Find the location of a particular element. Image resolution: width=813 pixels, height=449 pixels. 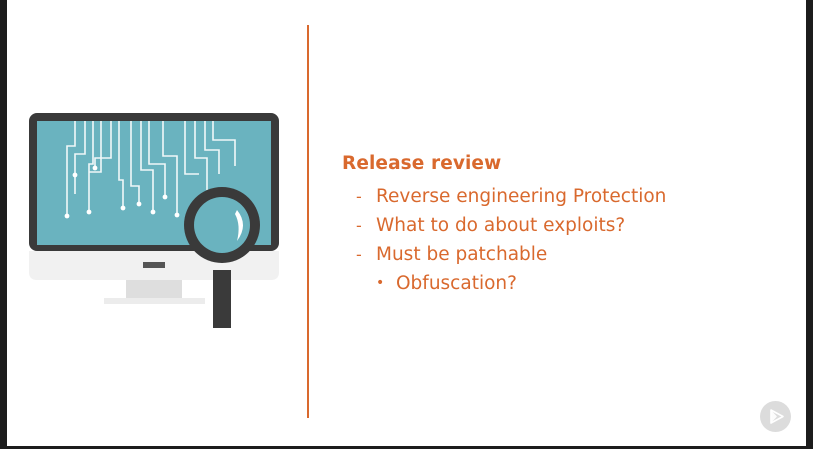

play-button is located at coordinates (775, 416).